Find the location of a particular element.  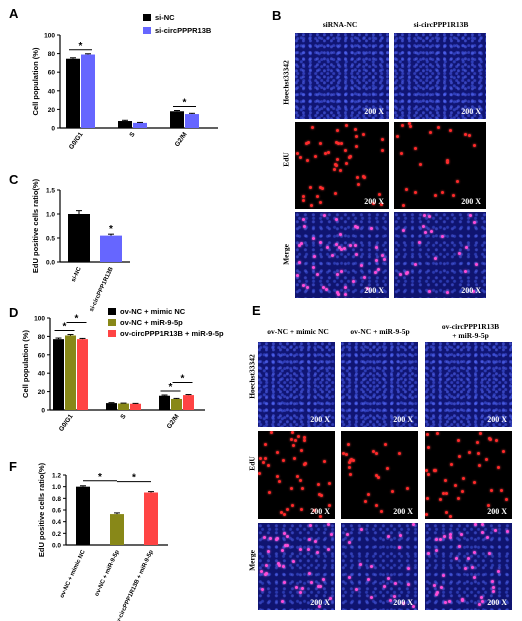

chart-c-y-label: EdU positive cells ratio(%) is located at coordinates (35, 225).